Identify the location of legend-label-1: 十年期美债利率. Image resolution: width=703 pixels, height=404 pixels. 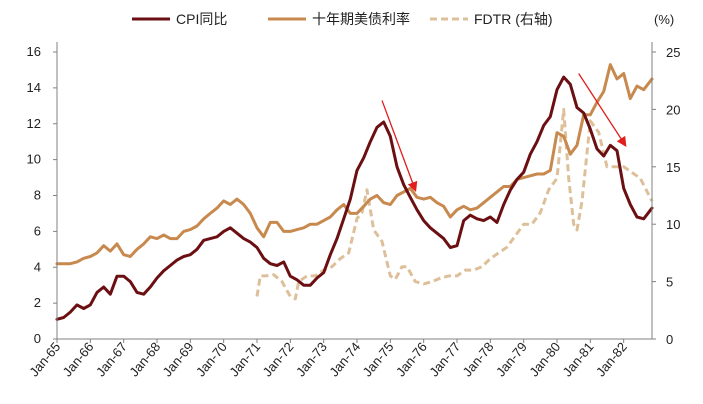
(361, 19).